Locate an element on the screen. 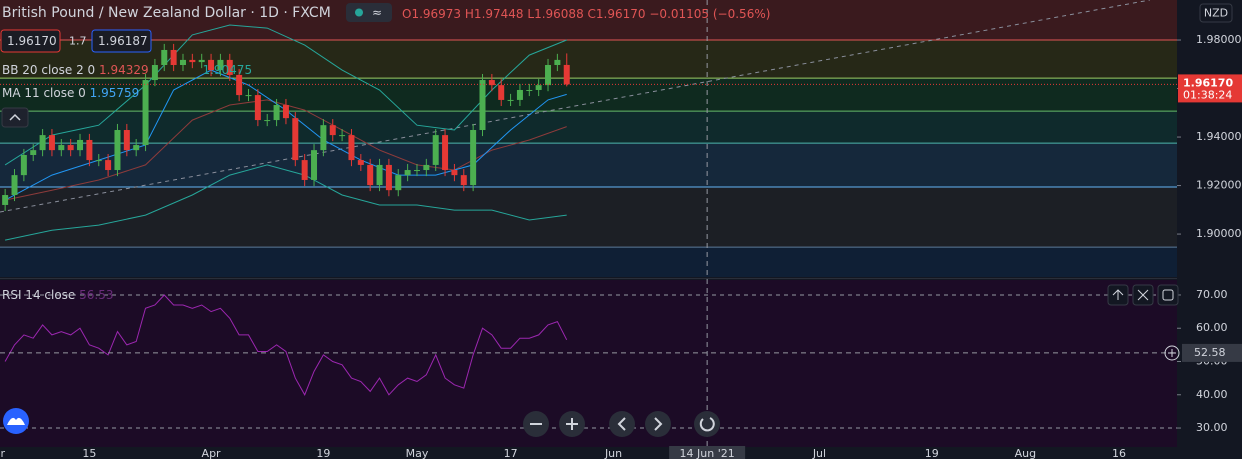 This screenshot has height=459, width=1242. y-tick-label: 1.90000 is located at coordinates (1219, 233).